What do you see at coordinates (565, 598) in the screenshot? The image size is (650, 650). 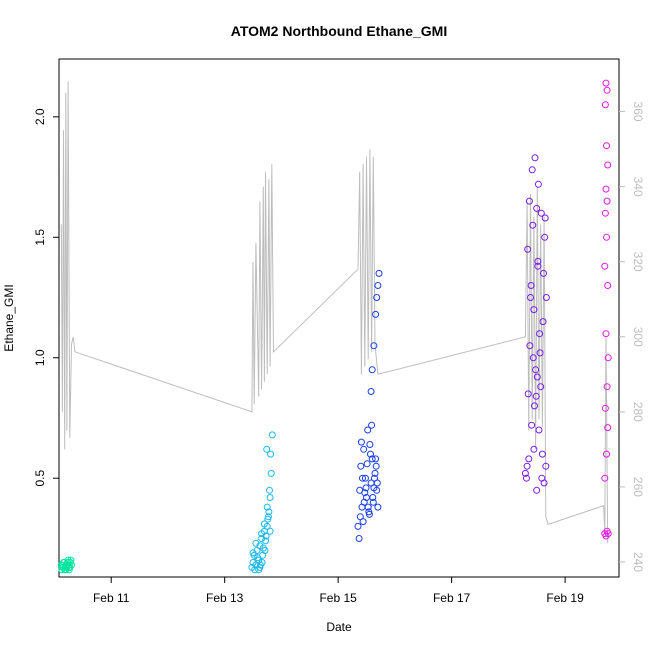 I see `x-tick-label: Feb 19` at bounding box center [565, 598].